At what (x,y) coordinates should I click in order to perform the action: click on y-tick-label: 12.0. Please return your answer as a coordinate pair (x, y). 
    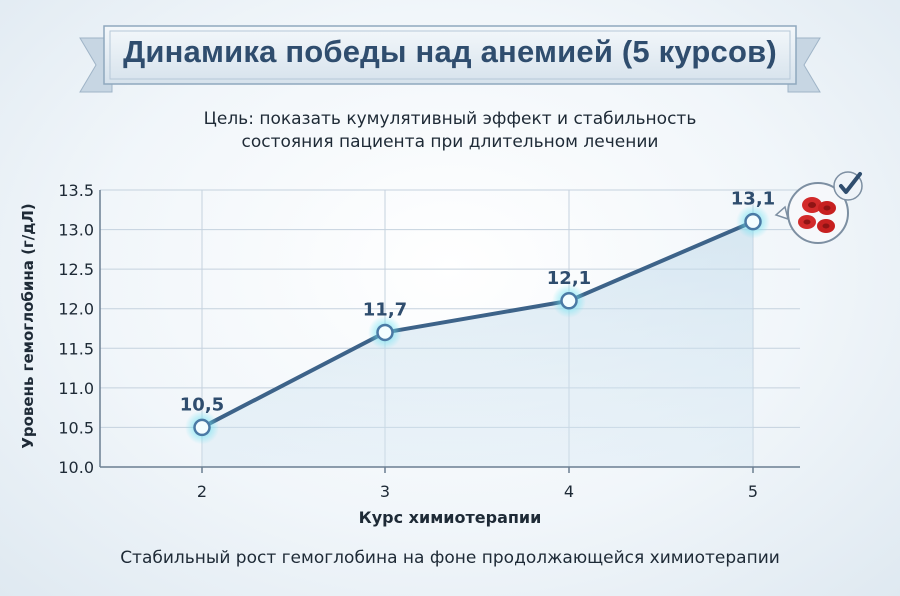
    Looking at the image, I should click on (76, 309).